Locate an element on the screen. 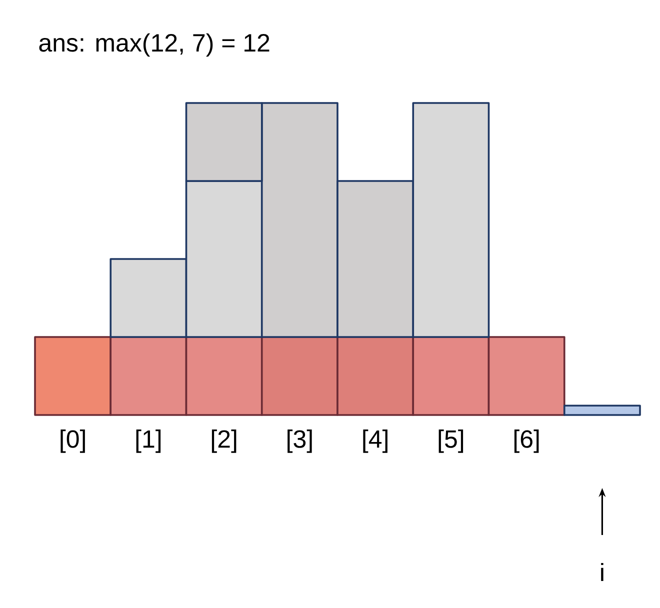  bar is located at coordinates (602, 410).